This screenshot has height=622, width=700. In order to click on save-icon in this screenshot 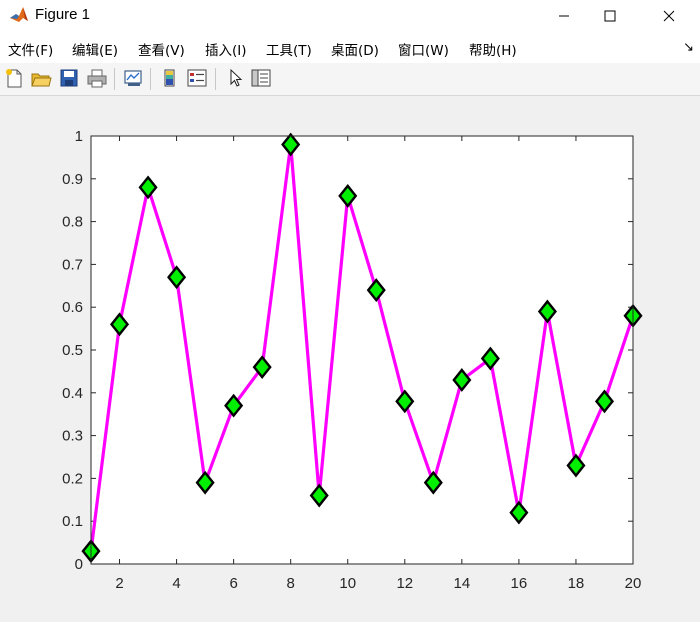, I will do `click(69, 78)`.